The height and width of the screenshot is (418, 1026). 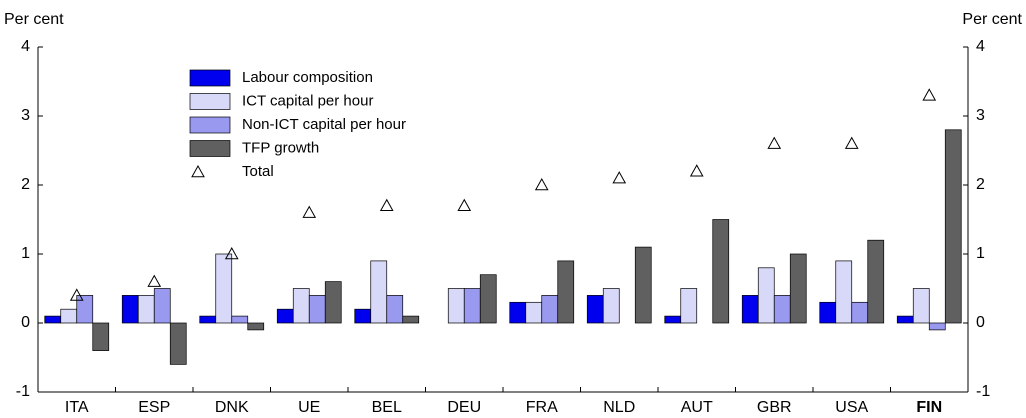 I want to click on legend-marker, so click(x=198, y=171).